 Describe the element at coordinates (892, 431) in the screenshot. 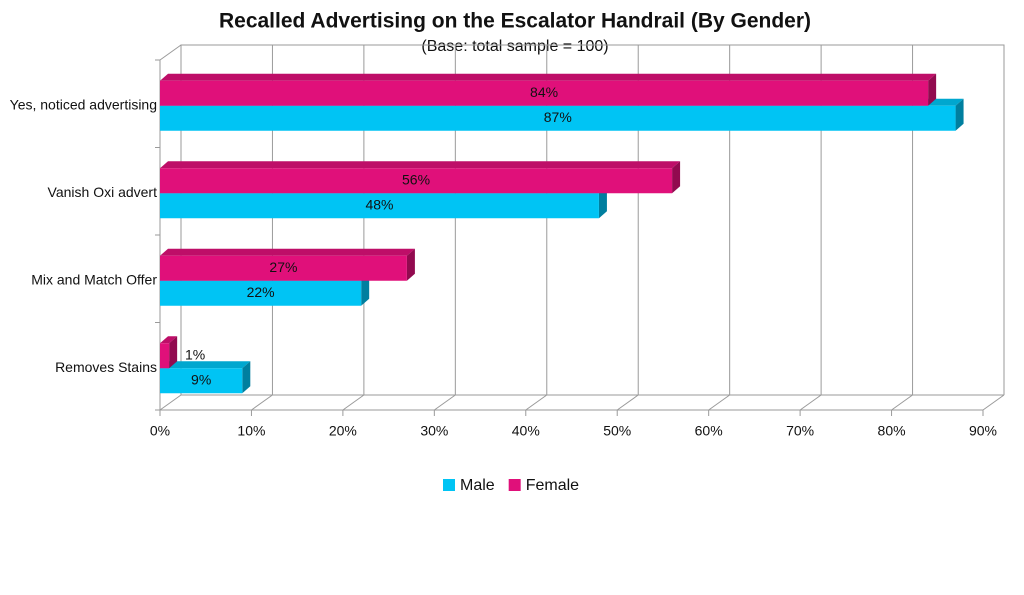

I see `x-tick-label: 80%` at that location.